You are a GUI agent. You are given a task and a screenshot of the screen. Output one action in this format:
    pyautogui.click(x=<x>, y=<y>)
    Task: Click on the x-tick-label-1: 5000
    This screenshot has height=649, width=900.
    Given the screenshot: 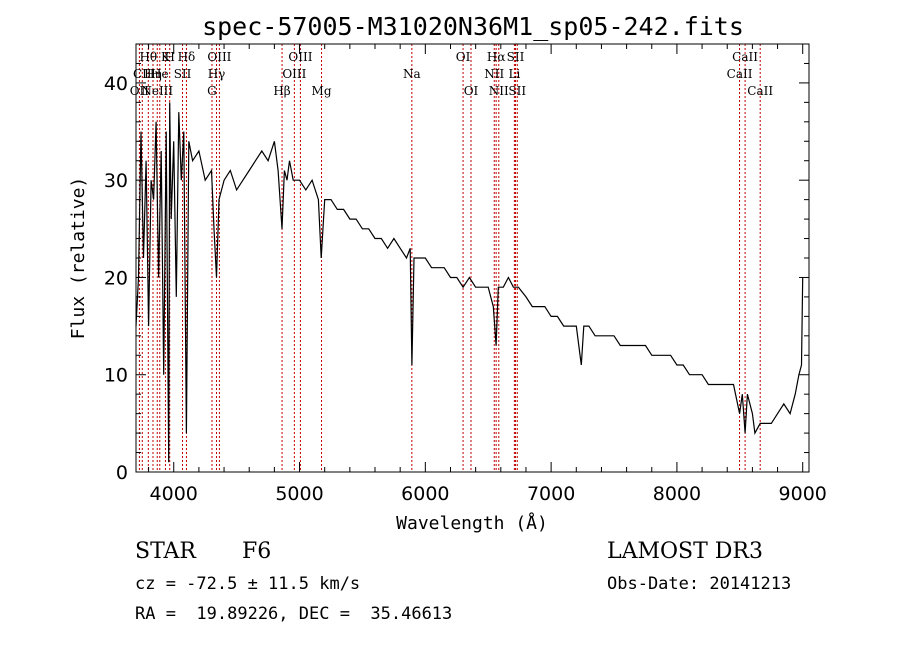 What is the action you would take?
    pyautogui.click(x=299, y=494)
    